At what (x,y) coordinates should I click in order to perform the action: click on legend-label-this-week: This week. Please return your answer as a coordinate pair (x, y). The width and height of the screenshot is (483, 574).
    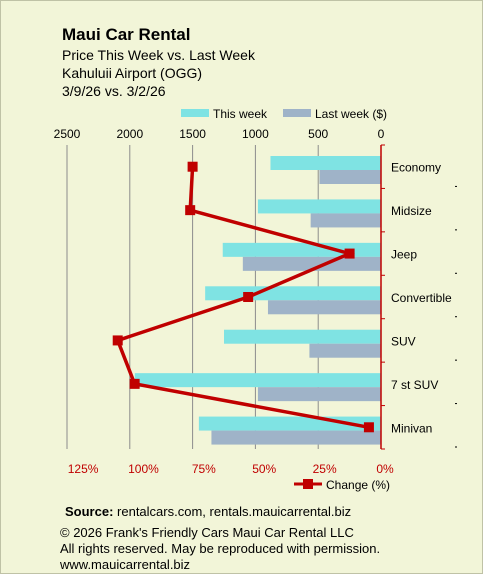
    Looking at the image, I should click on (240, 114).